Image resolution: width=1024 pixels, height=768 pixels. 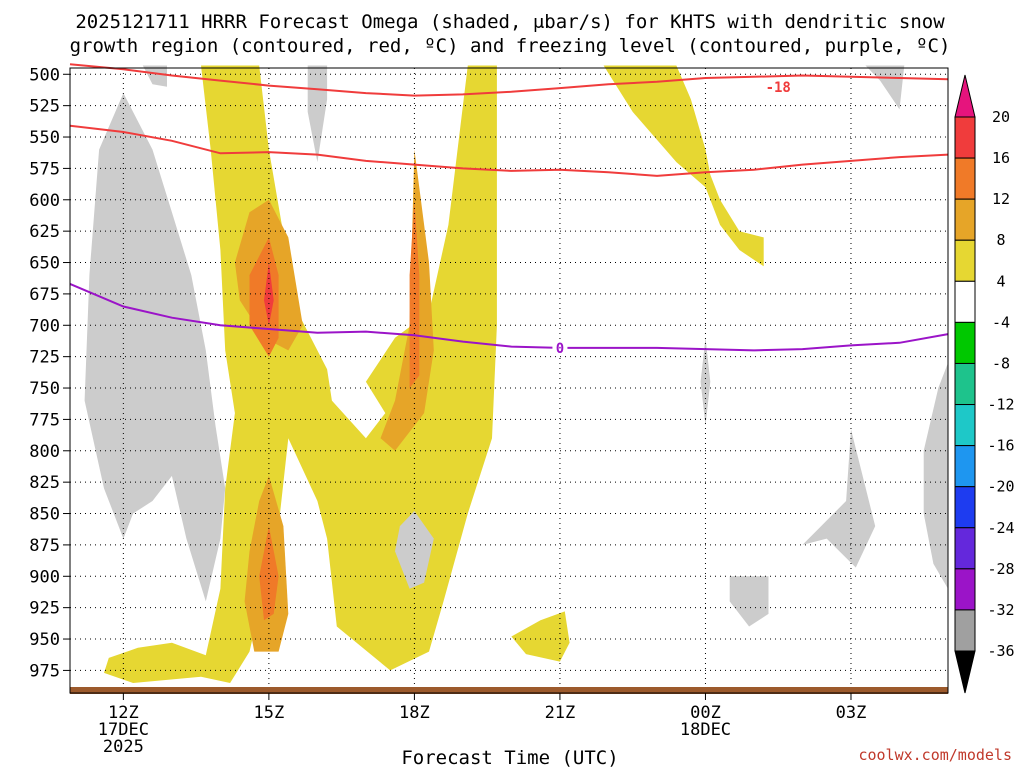 I want to click on x-axis-label: Forecast Time (UTC), so click(x=509, y=757).